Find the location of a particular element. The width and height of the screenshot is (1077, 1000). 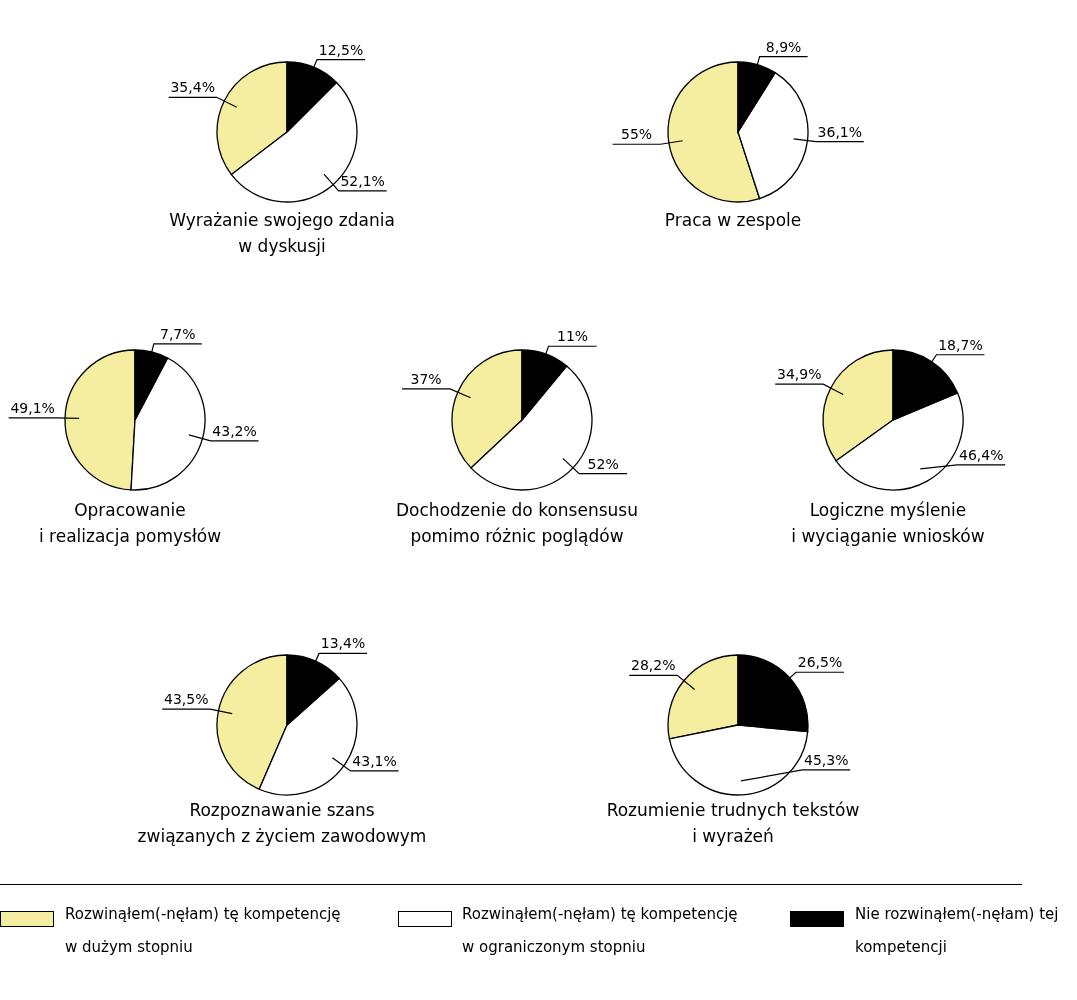

data-label: 43,1% is located at coordinates (374, 760).